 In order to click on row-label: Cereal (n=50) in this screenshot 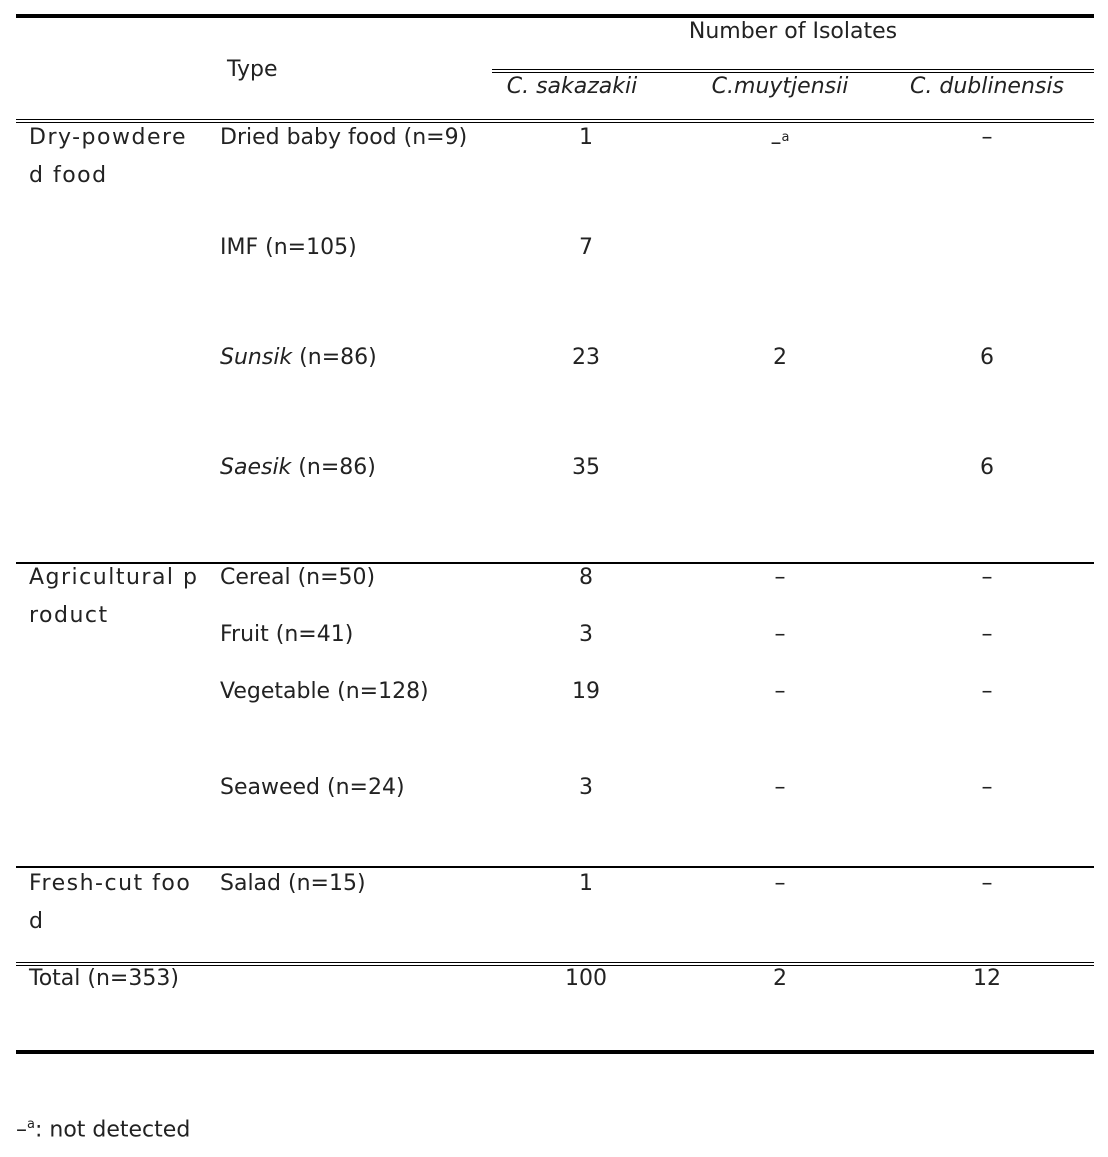, I will do `click(351, 578)`.